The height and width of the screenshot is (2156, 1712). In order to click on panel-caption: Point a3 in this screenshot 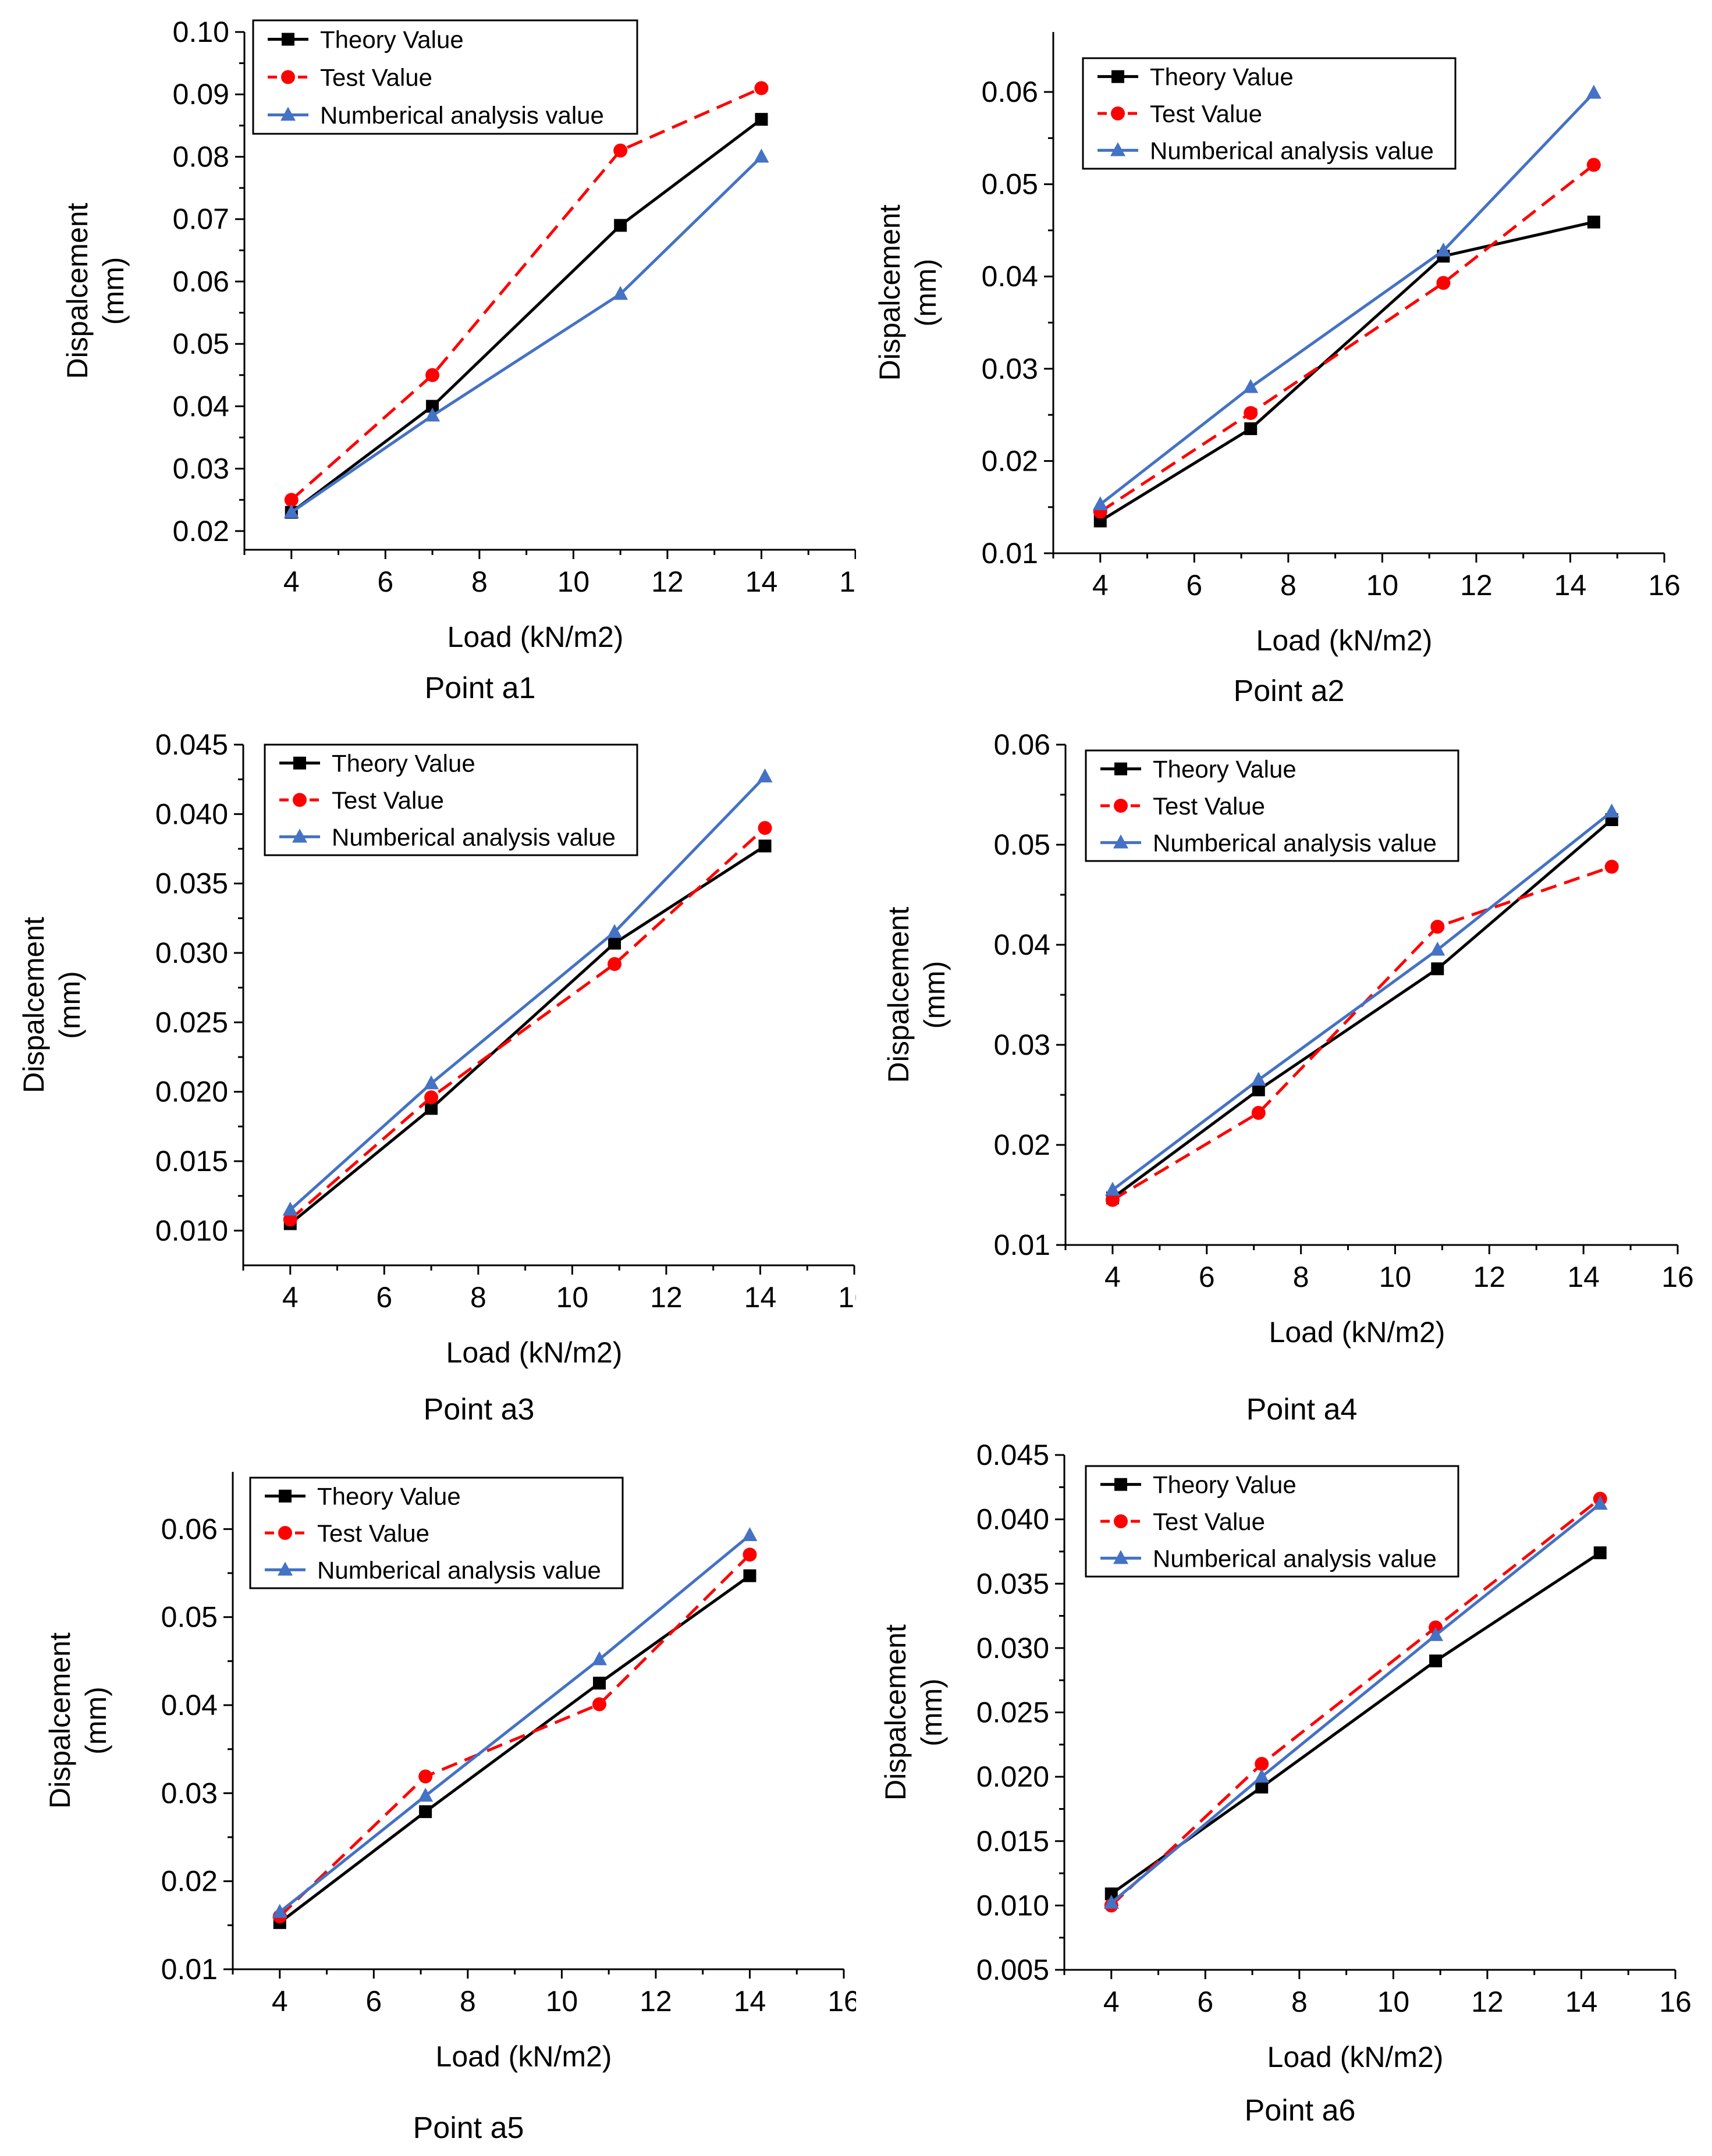, I will do `click(479, 1409)`.